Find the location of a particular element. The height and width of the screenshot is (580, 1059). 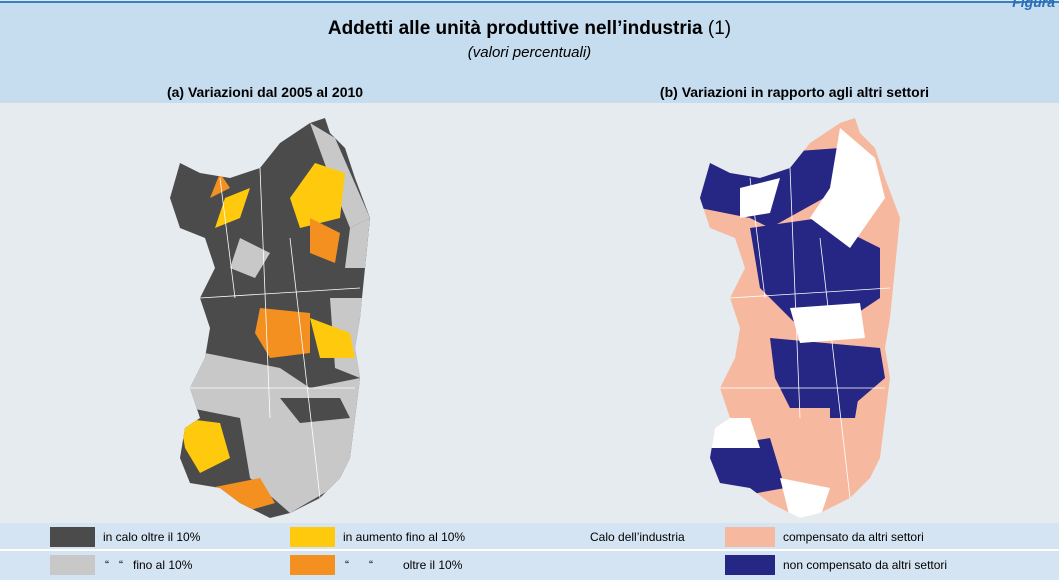

legend-label: in calo oltre il 10% is located at coordinates (152, 537).